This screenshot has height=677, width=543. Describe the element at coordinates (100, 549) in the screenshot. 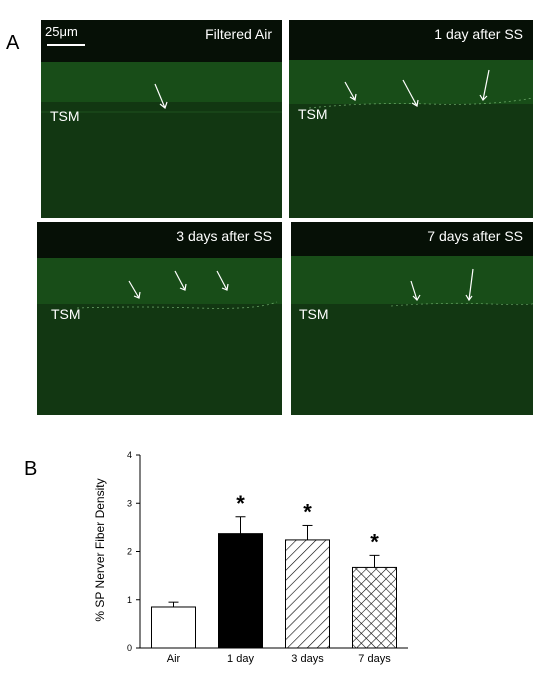

I see `y-axis-label: % SP Nerver Fiber Density` at that location.